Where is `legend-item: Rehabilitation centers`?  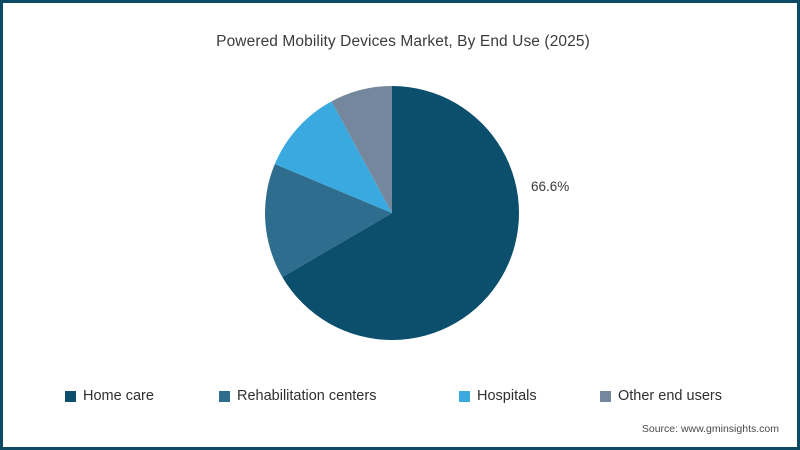
legend-item: Rehabilitation centers is located at coordinates (297, 396).